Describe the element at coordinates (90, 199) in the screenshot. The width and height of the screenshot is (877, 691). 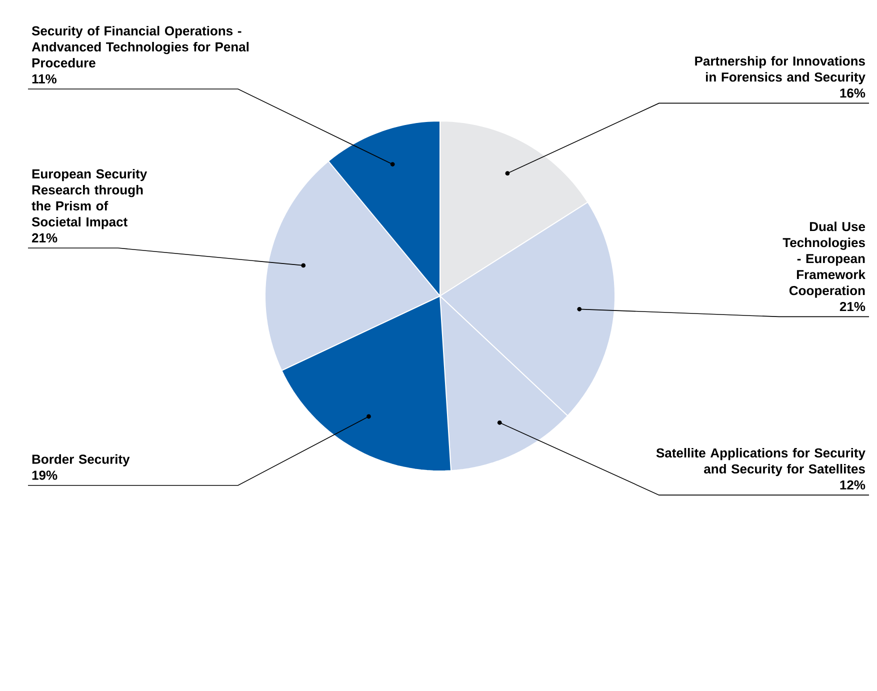
I see `slice-label: European Security Research through the Prism of Societal Impact` at that location.